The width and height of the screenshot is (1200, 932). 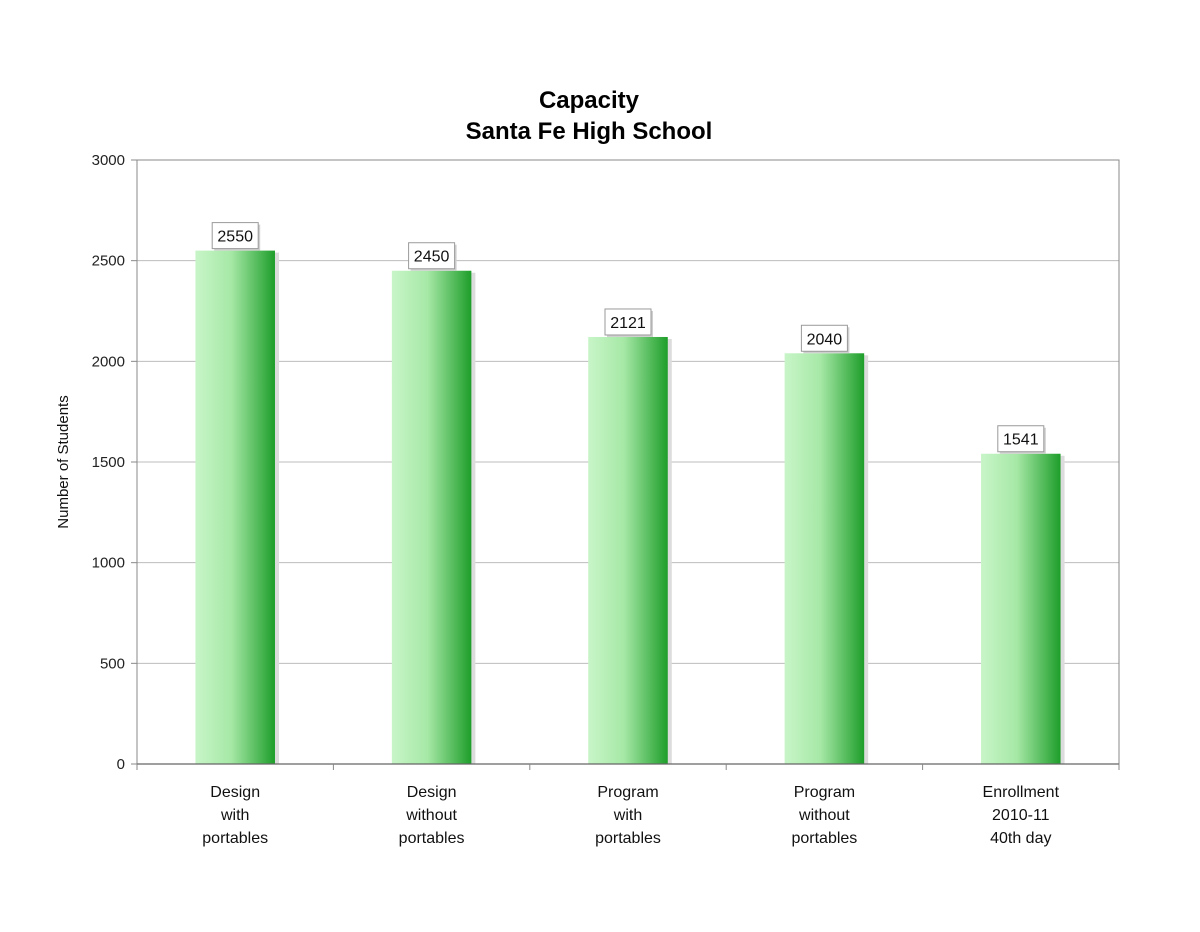 I want to click on chart-title: Capacity, so click(x=589, y=100).